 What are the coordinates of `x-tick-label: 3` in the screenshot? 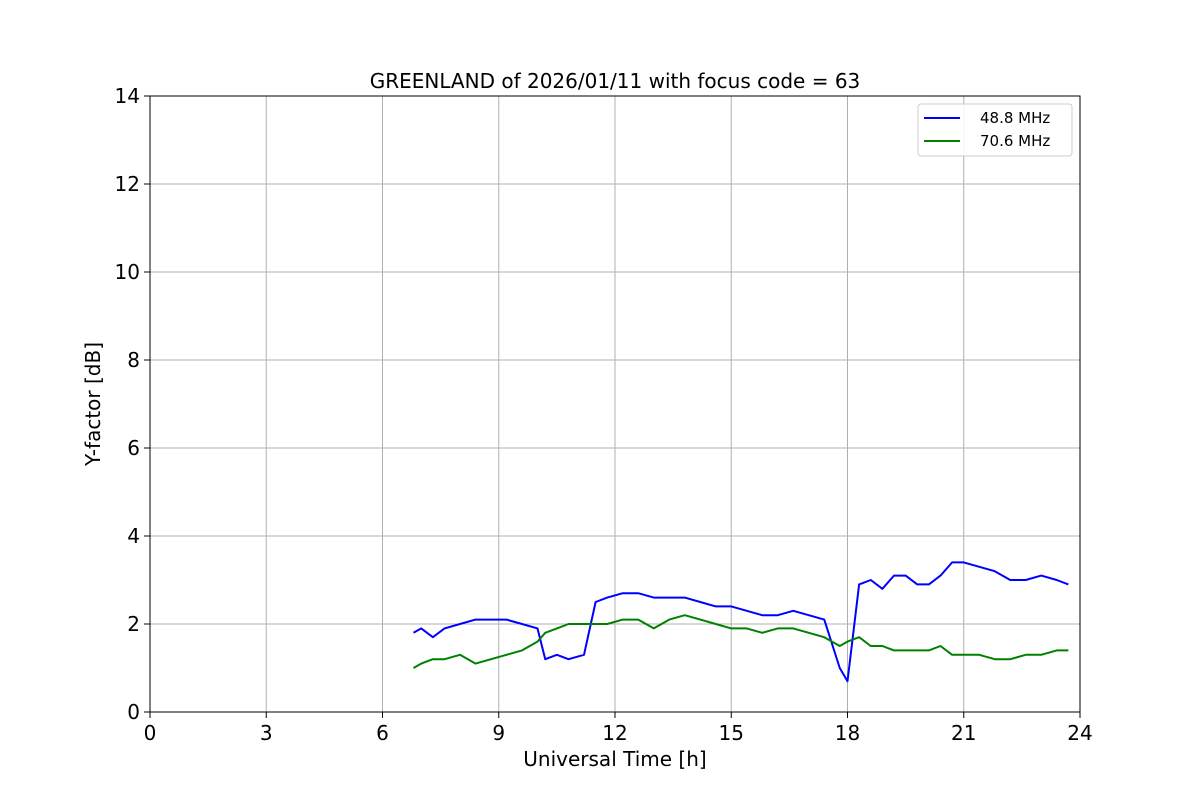 It's located at (266, 733).